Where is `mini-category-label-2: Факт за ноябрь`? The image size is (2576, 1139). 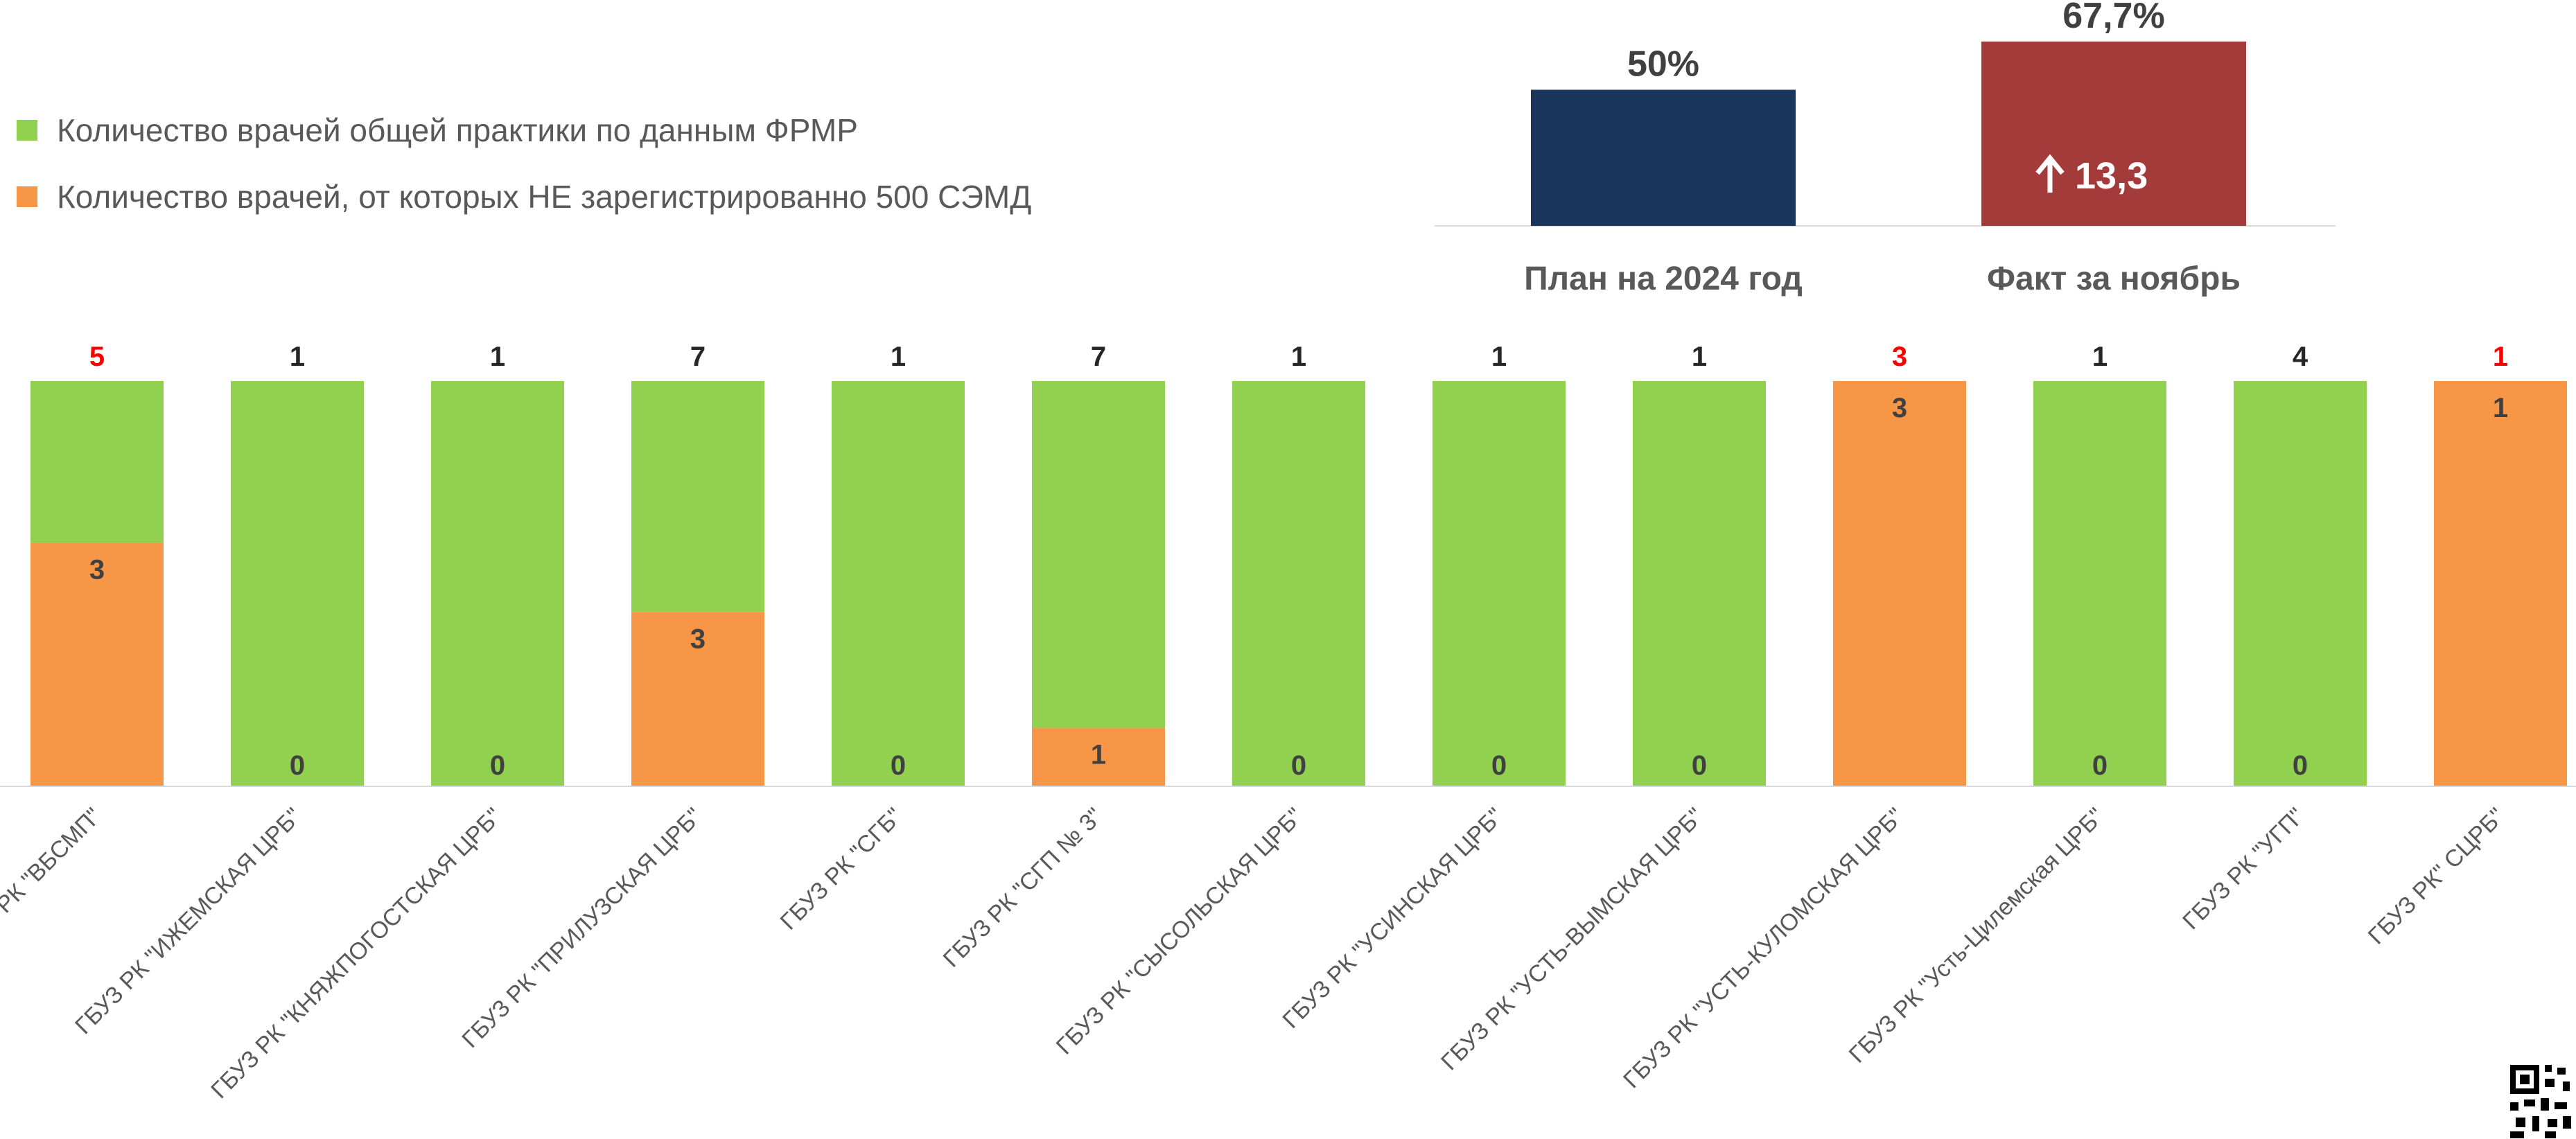
mini-category-label-2: Факт за ноябрь is located at coordinates (2114, 279).